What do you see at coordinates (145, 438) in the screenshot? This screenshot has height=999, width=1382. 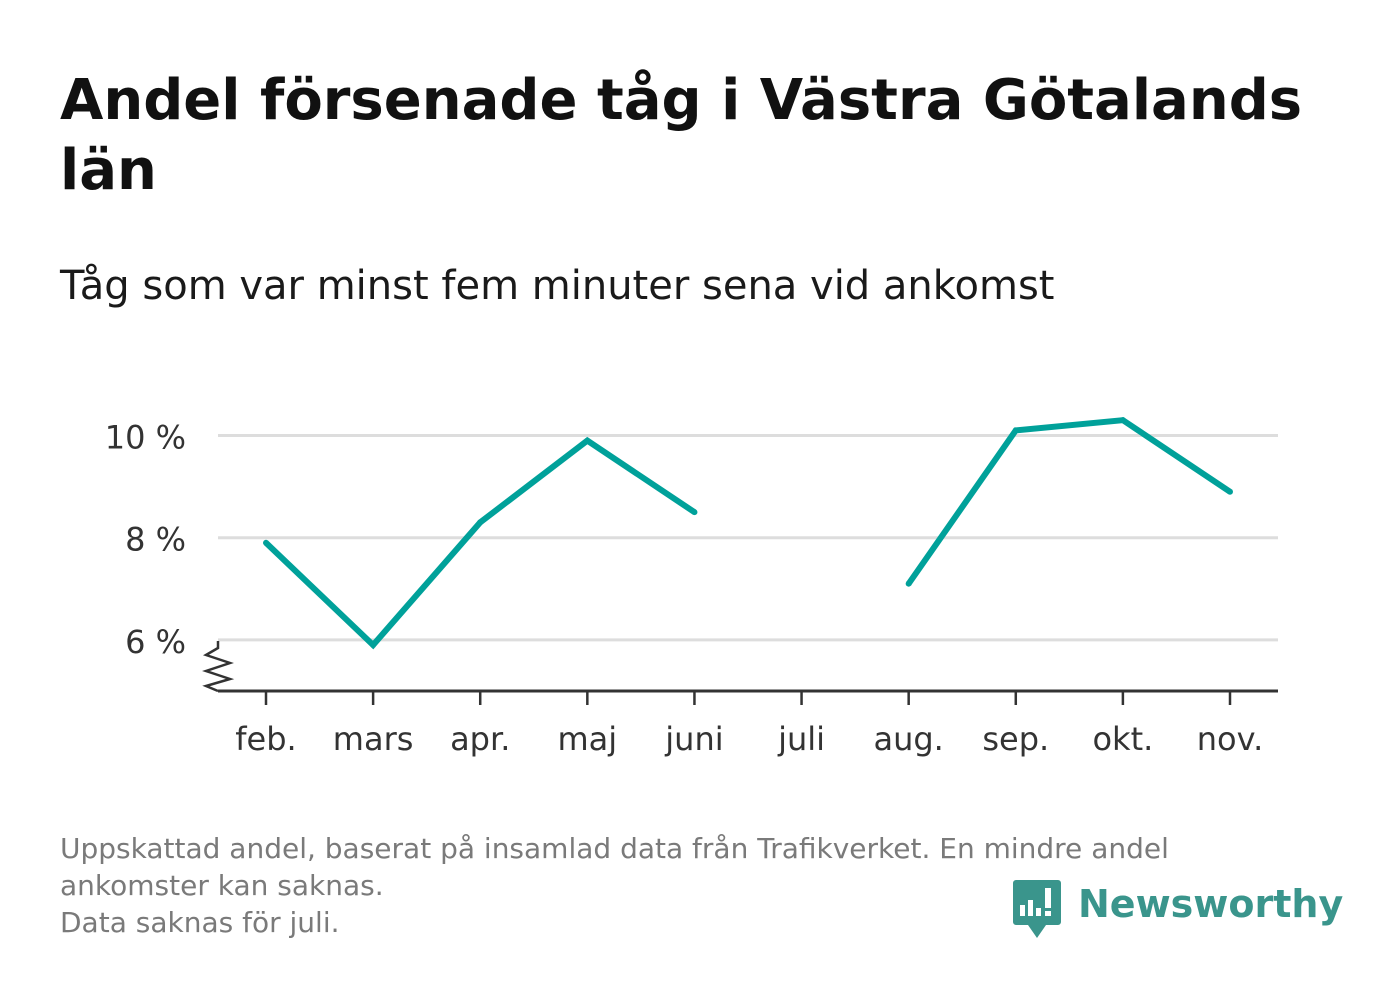 I see `y-tick-label: 10 %` at bounding box center [145, 438].